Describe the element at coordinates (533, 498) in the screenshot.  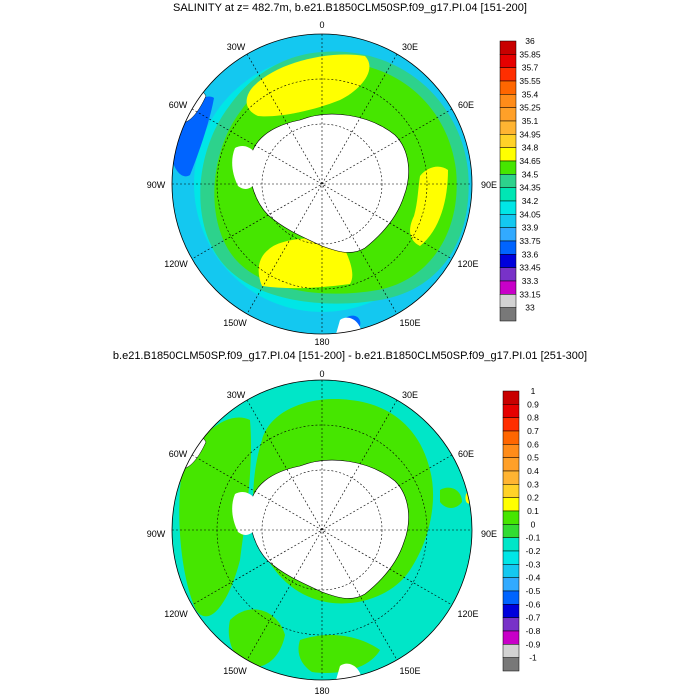
I see `bottom-colorbar-label: 0.2` at that location.